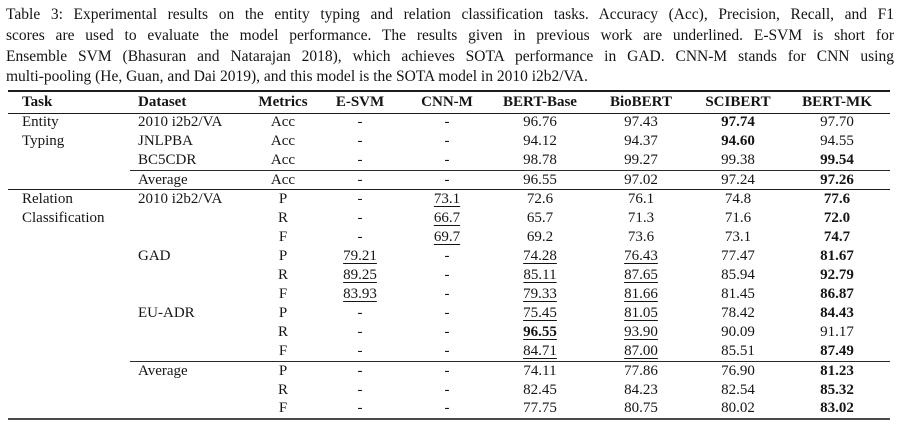 The height and width of the screenshot is (426, 900). I want to click on cell-dataset: BC5CDR, so click(190, 160).